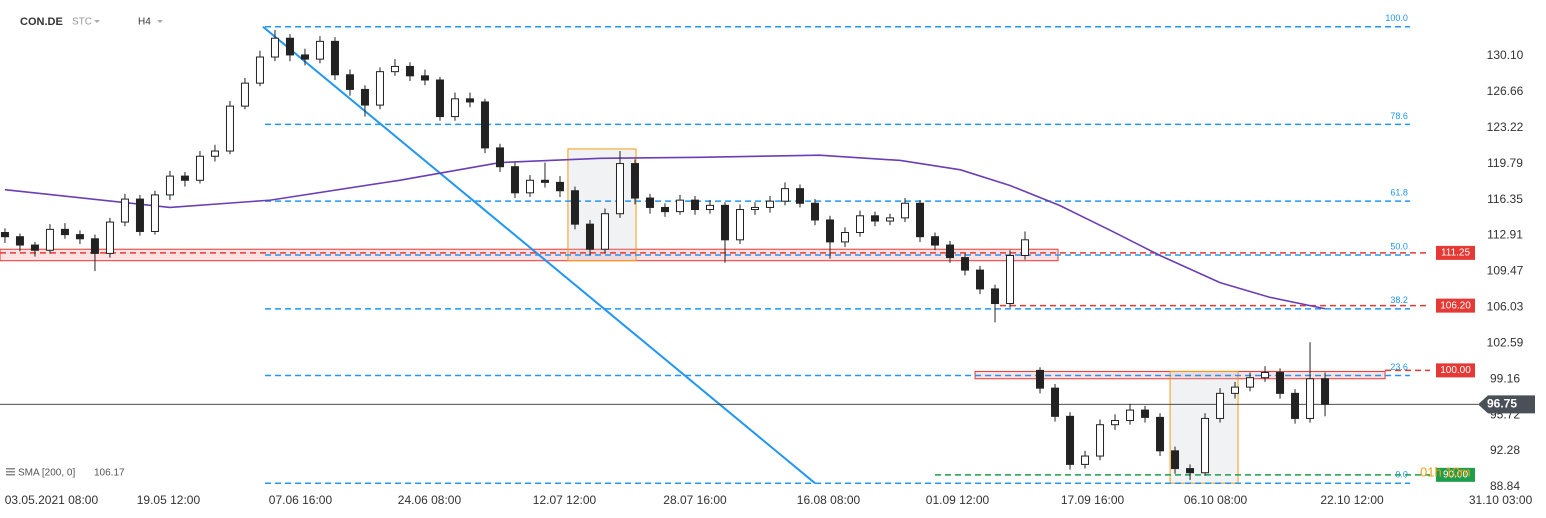  What do you see at coordinates (1505, 55) in the screenshot?
I see `y-tick-label: 130.10` at bounding box center [1505, 55].